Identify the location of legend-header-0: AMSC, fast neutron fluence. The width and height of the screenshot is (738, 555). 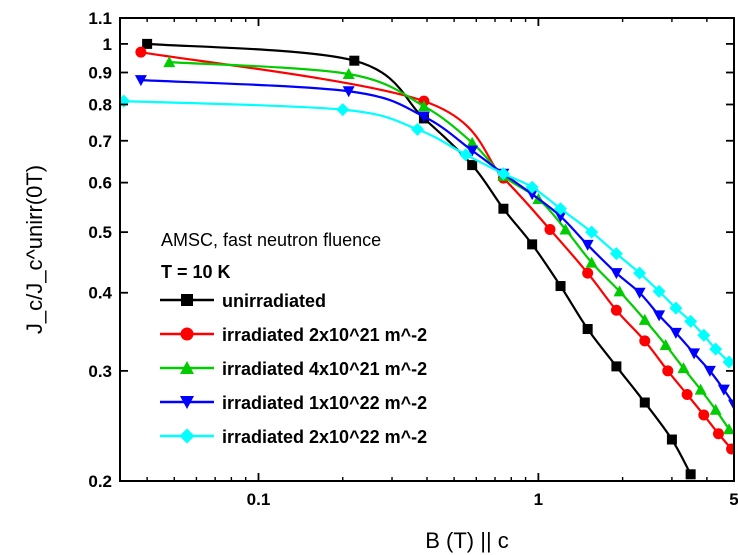
(271, 240).